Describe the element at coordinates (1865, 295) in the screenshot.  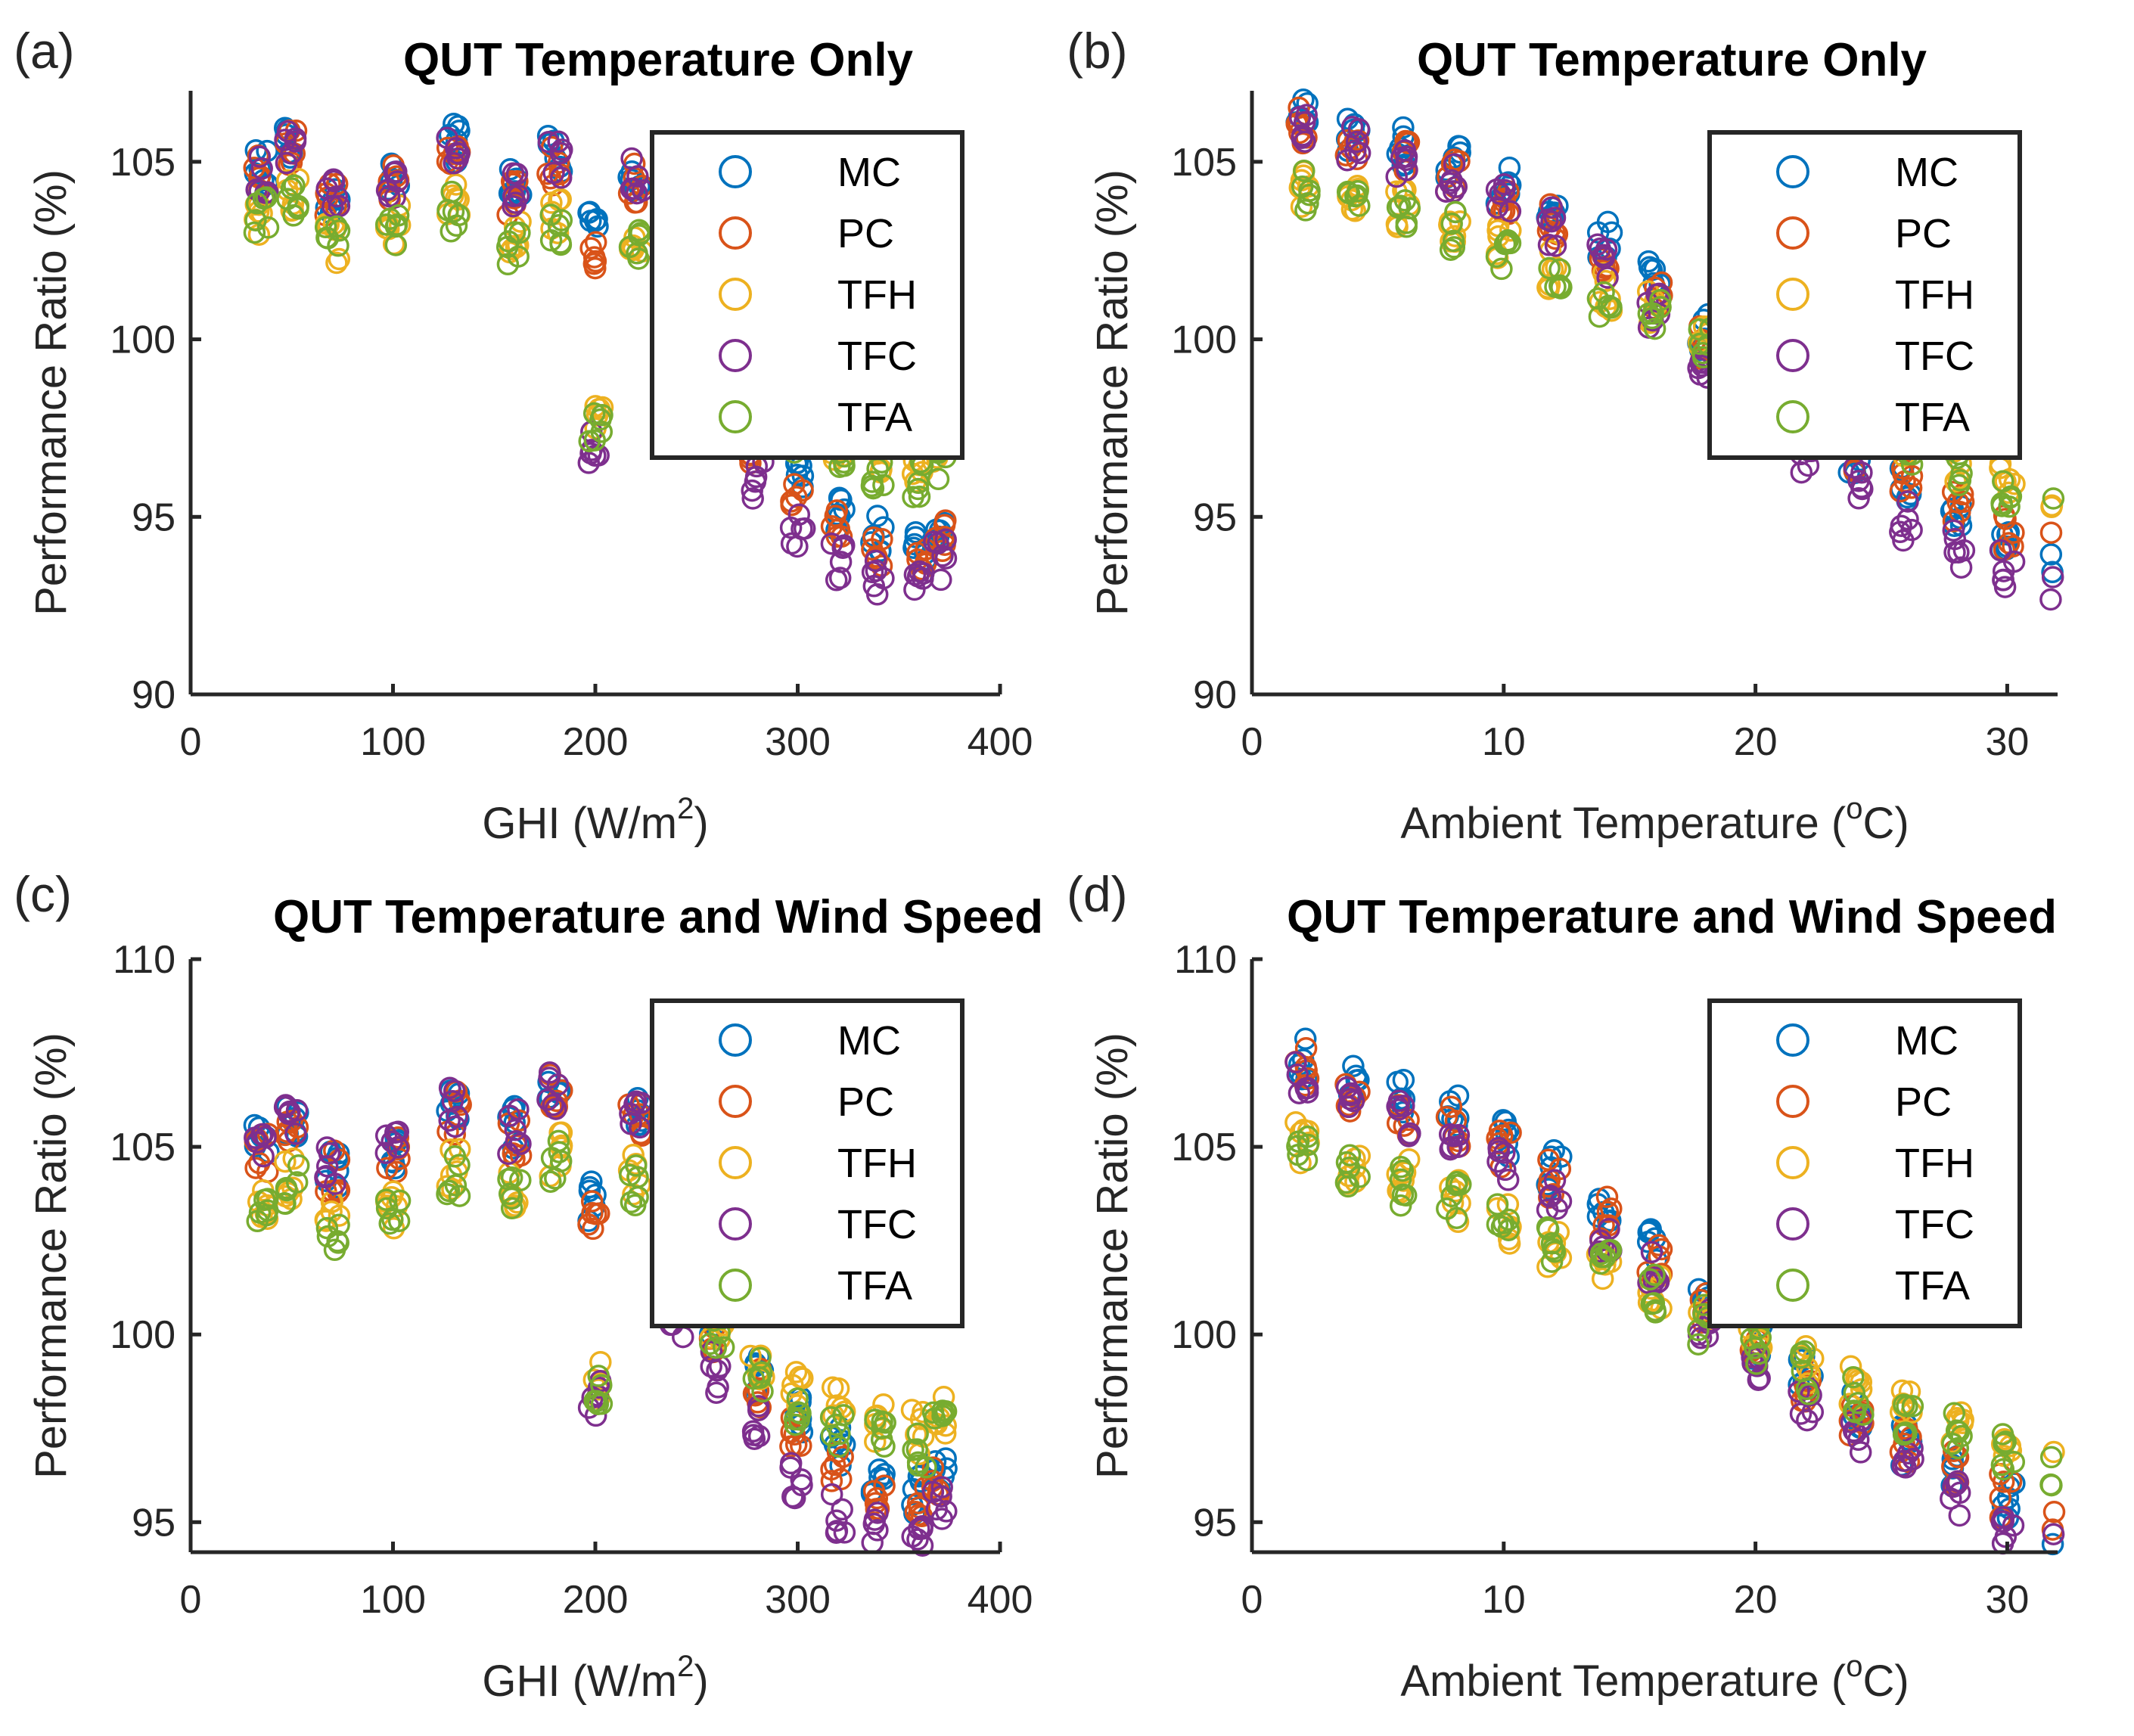
I see `legend: MC PC TFH TFC TFA` at that location.